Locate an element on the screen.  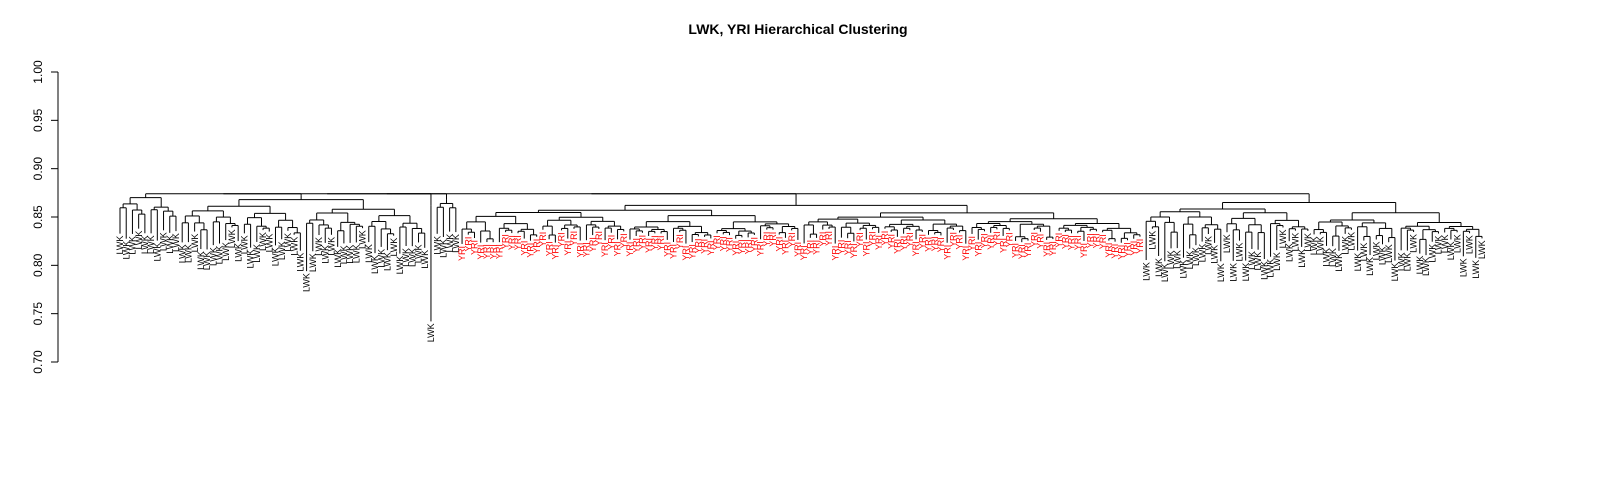
y-axis: 0.70 0.75 0.80 0.85 0.90 0.95 1.00 is located at coordinates (45, 217).